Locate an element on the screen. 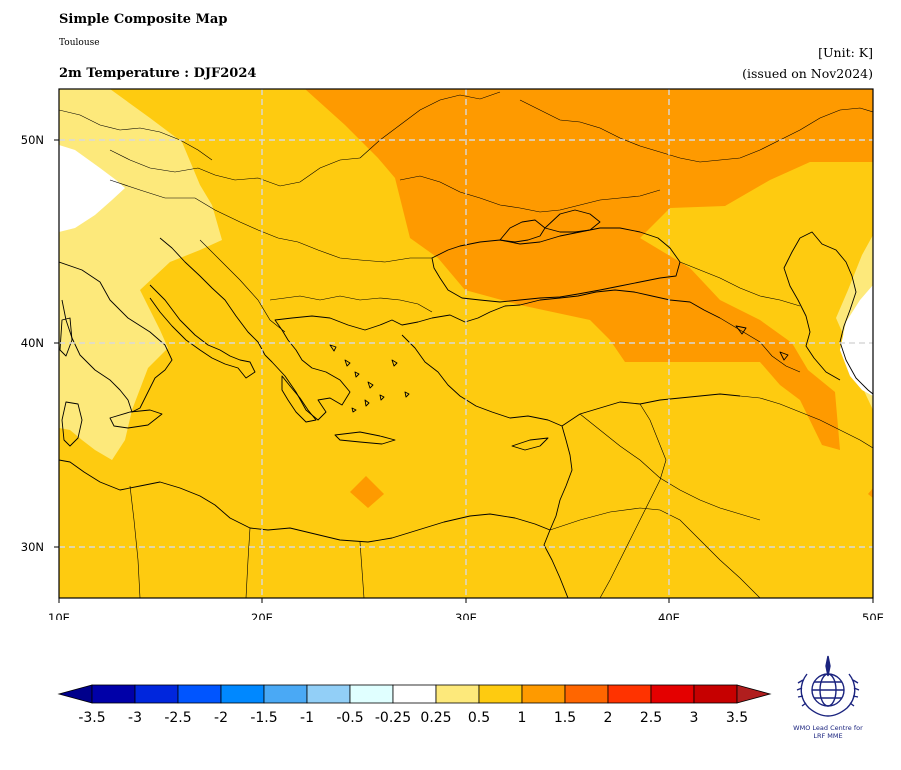 The width and height of the screenshot is (901, 770). colorbar-tick-label: 2.5 is located at coordinates (651, 718).